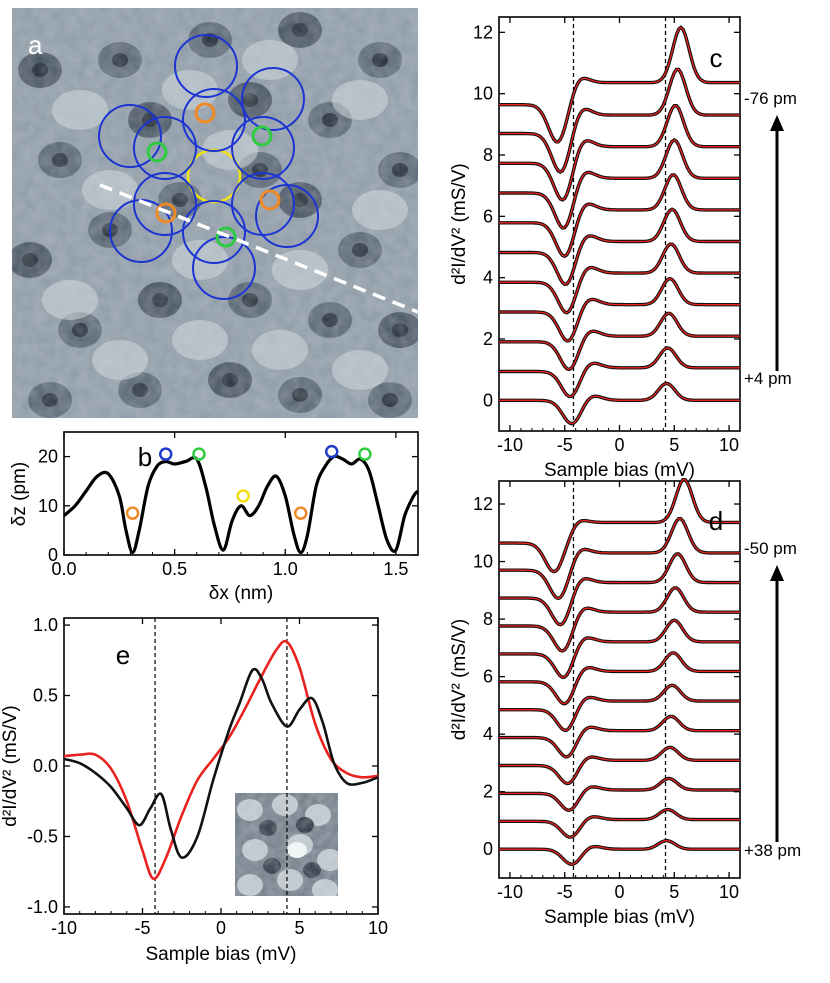 The image size is (830, 983). What do you see at coordinates (258, 174) in the screenshot?
I see `lattice-overlay` at bounding box center [258, 174].